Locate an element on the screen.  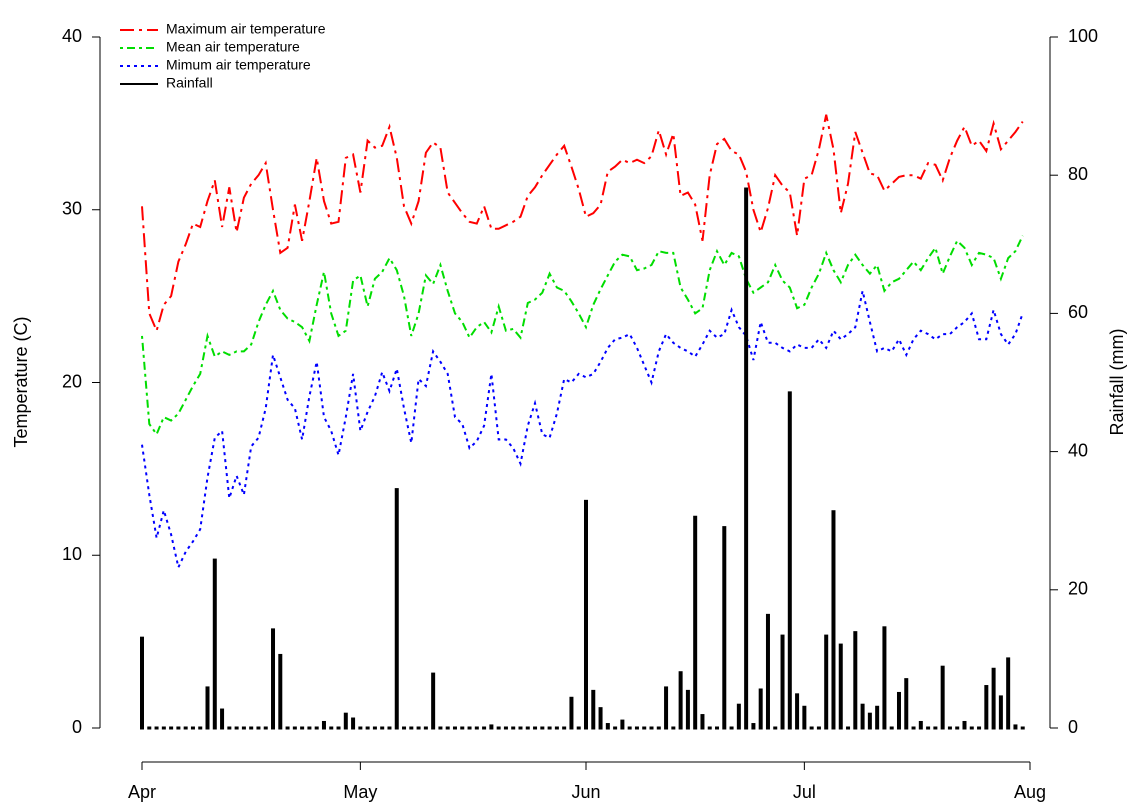
y2-tick-label: 20 is located at coordinates (1078, 589).